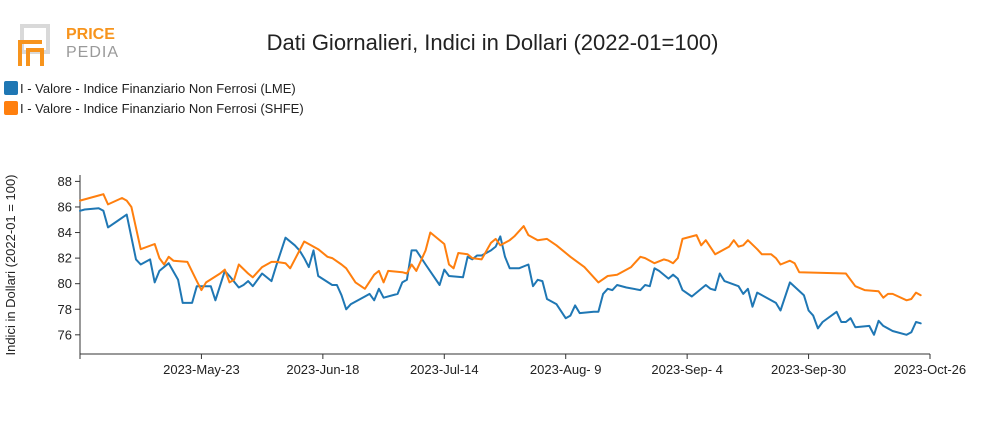  I want to click on logo-bracket-outer, so click(30, 53).